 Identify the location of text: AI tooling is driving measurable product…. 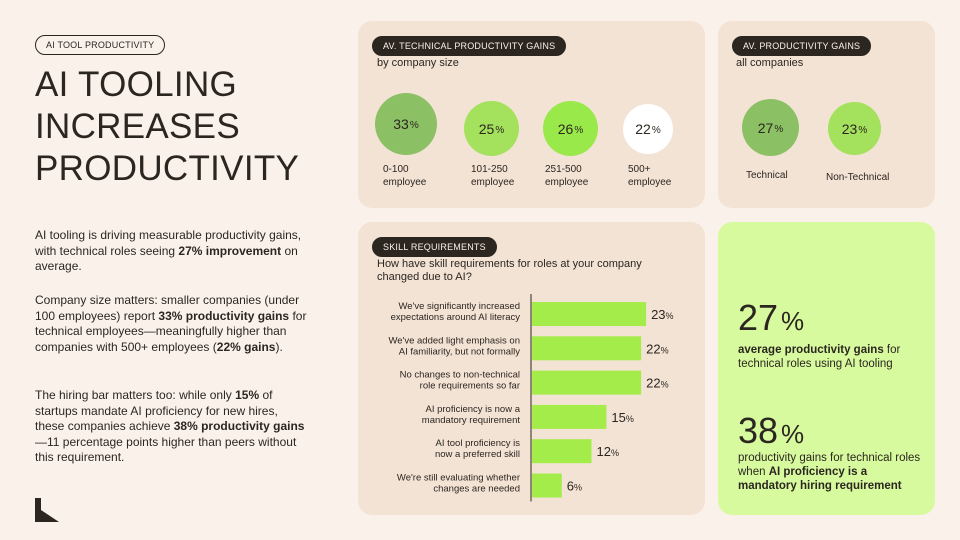
(168, 243).